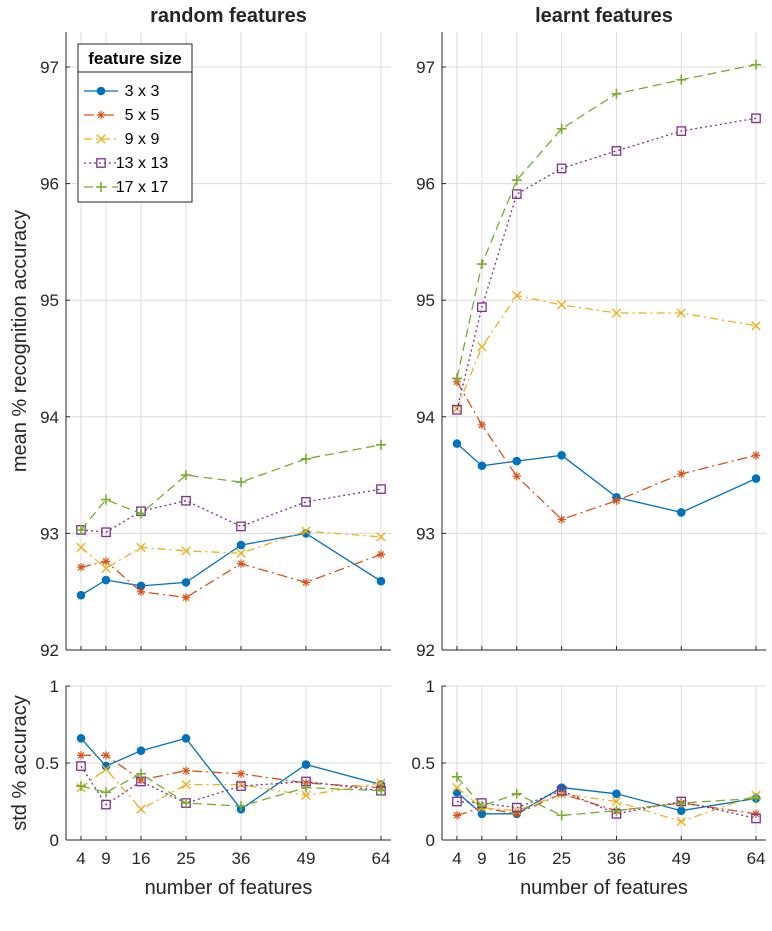 This screenshot has height=931, width=772. I want to click on y-tick-label: 92, so click(425, 650).